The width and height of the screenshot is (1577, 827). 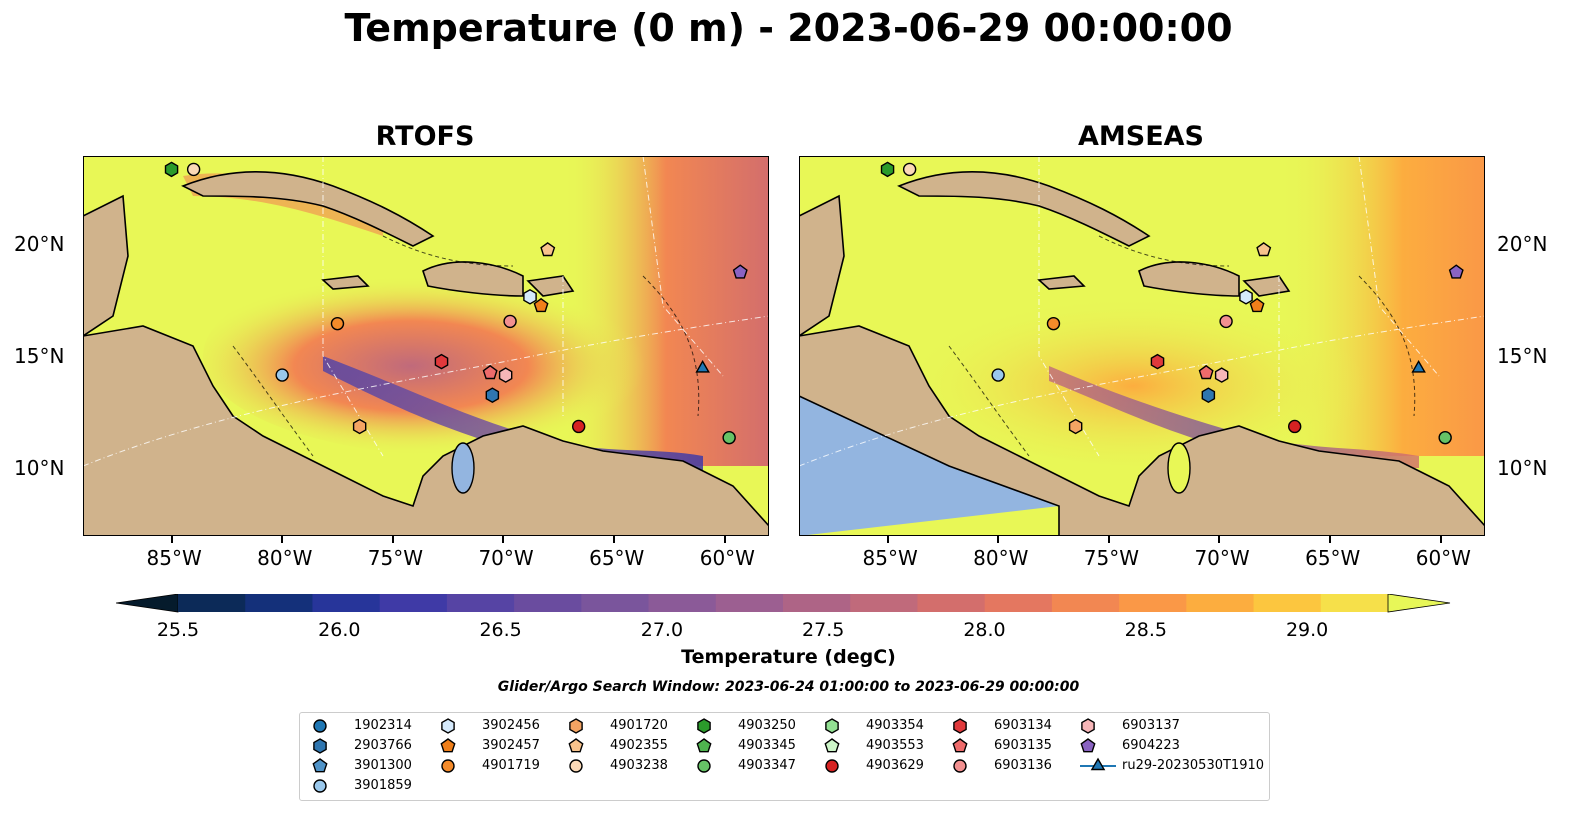 What do you see at coordinates (178, 630) in the screenshot?
I see `colorbar-tick-label: 25.5` at bounding box center [178, 630].